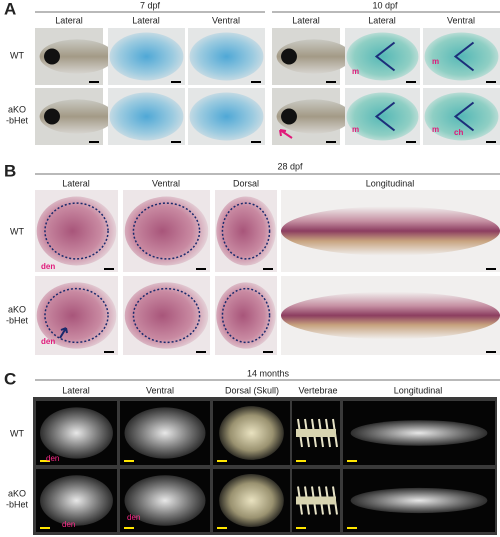 This screenshot has height=537, width=500. I want to click on group-title: 14 months, so click(268, 373).